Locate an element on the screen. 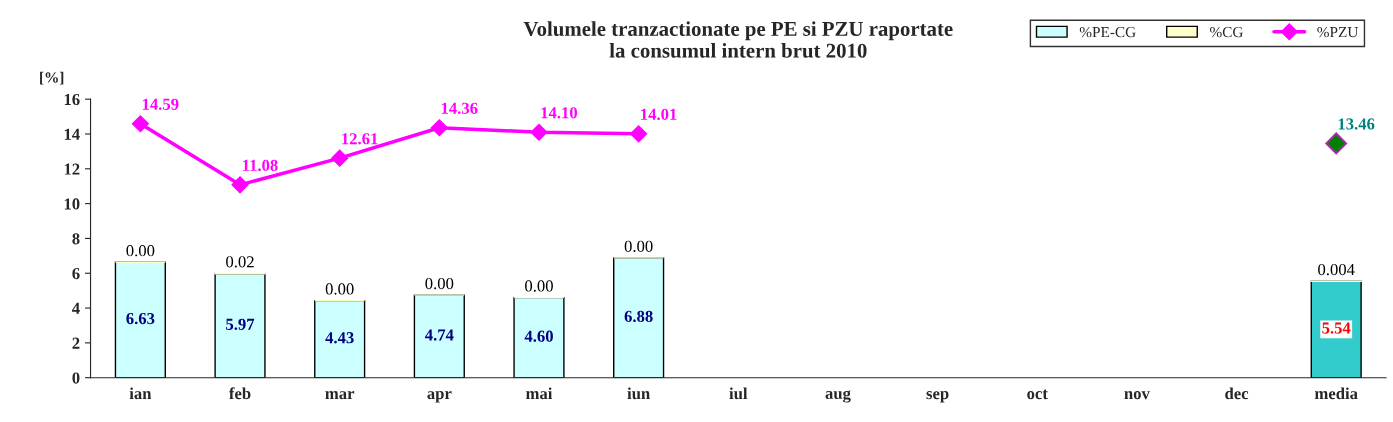 The width and height of the screenshot is (1393, 422). x-tick-label: media is located at coordinates (1336, 393).